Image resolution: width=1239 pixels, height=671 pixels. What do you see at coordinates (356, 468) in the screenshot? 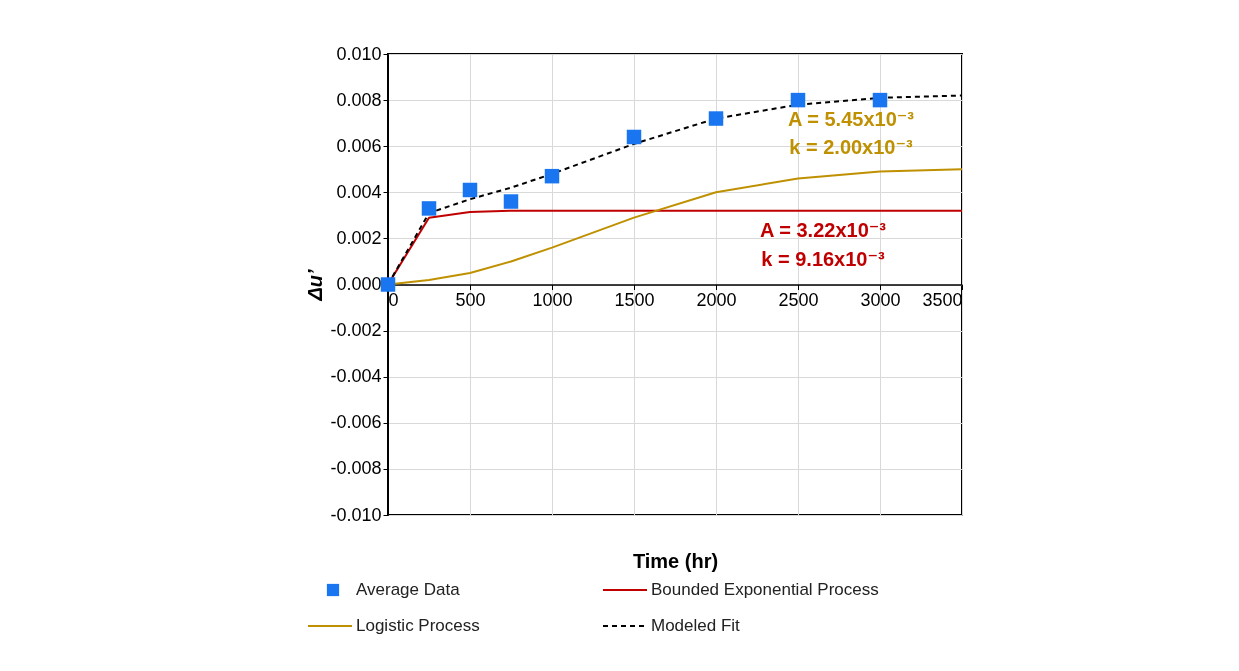
I see `y-tick-label: -0.008` at bounding box center [356, 468].